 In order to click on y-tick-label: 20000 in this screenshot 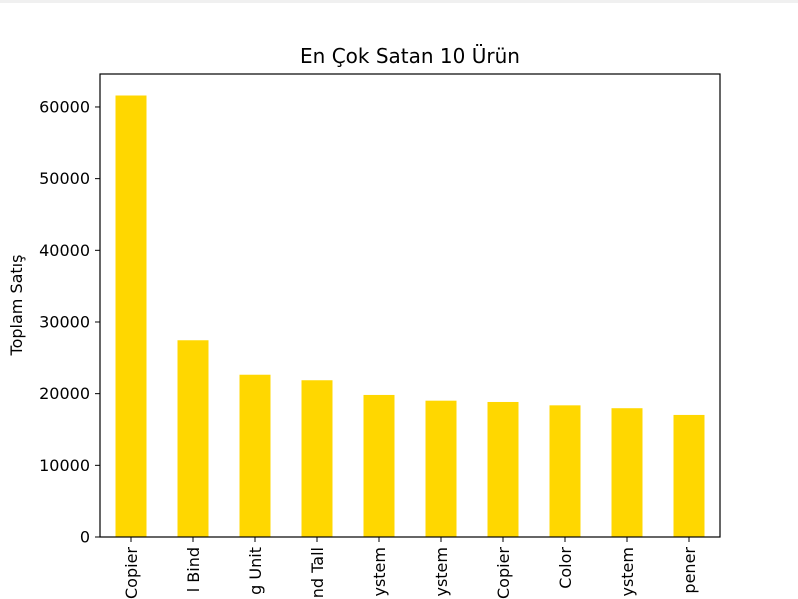, I will do `click(64, 393)`.